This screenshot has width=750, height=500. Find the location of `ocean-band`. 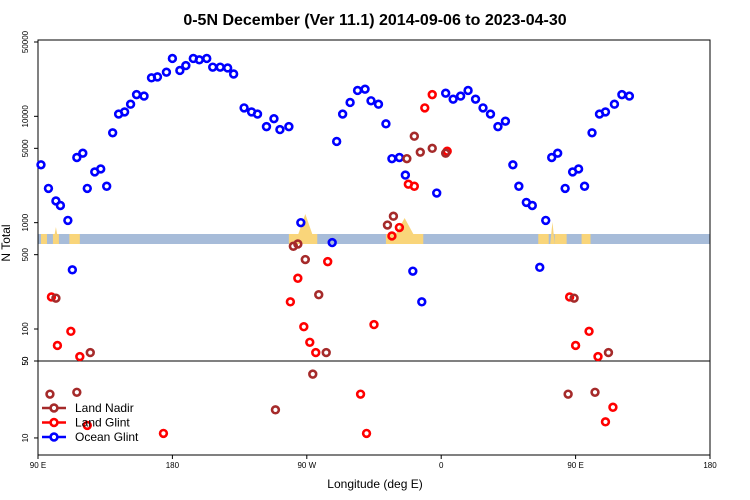

ocean-band is located at coordinates (374, 239).